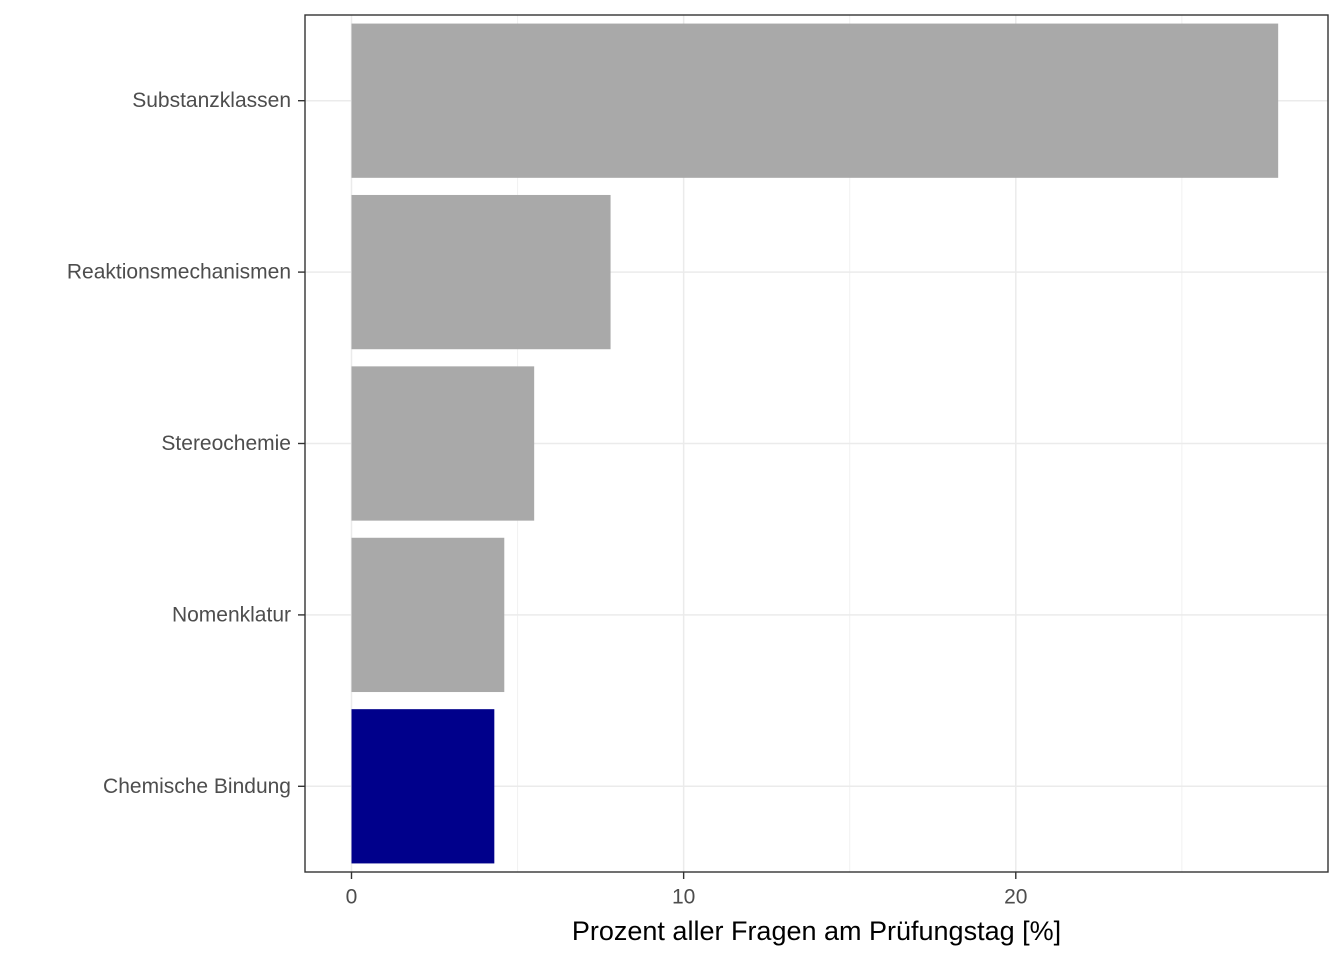 The image size is (1344, 960). Describe the element at coordinates (815, 100) in the screenshot. I see `bar-substanzklassen` at that location.